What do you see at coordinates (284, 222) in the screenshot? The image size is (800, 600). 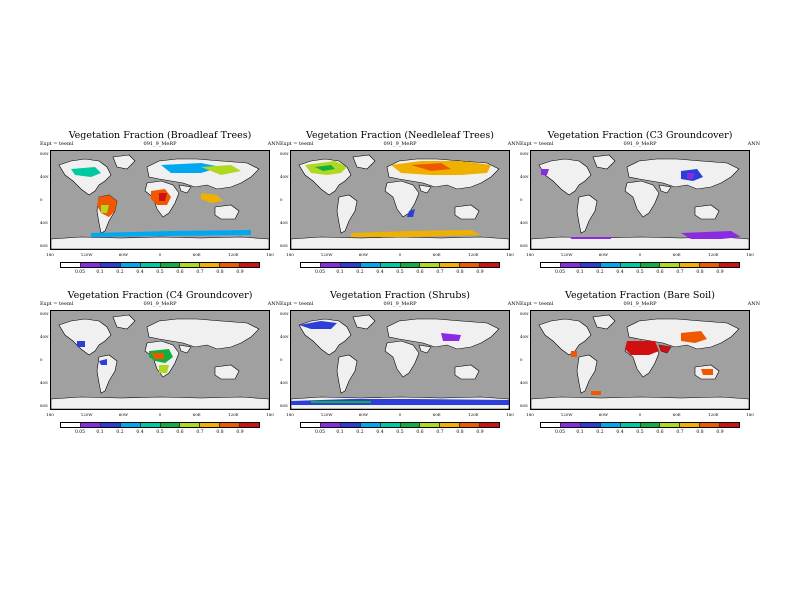 I see `lat-label: 40S` at bounding box center [284, 222].